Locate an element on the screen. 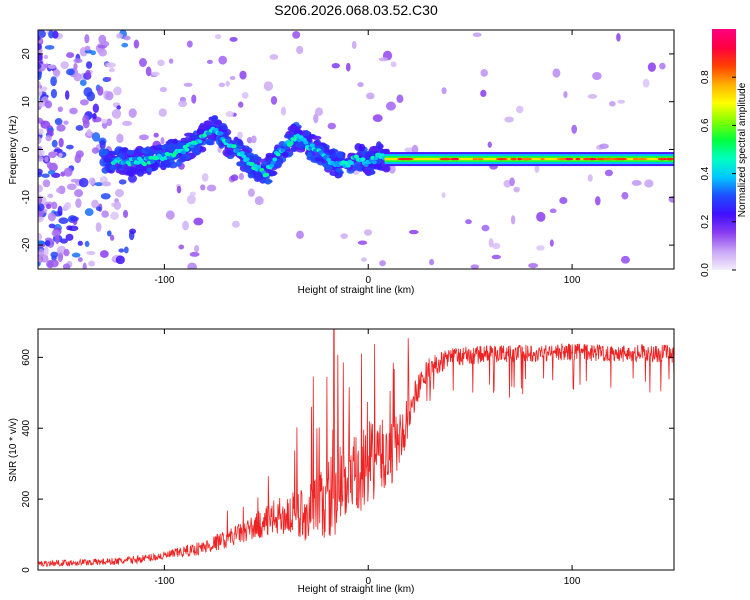 The width and height of the screenshot is (750, 600). snr-y-tick-label: 200 is located at coordinates (26, 498).